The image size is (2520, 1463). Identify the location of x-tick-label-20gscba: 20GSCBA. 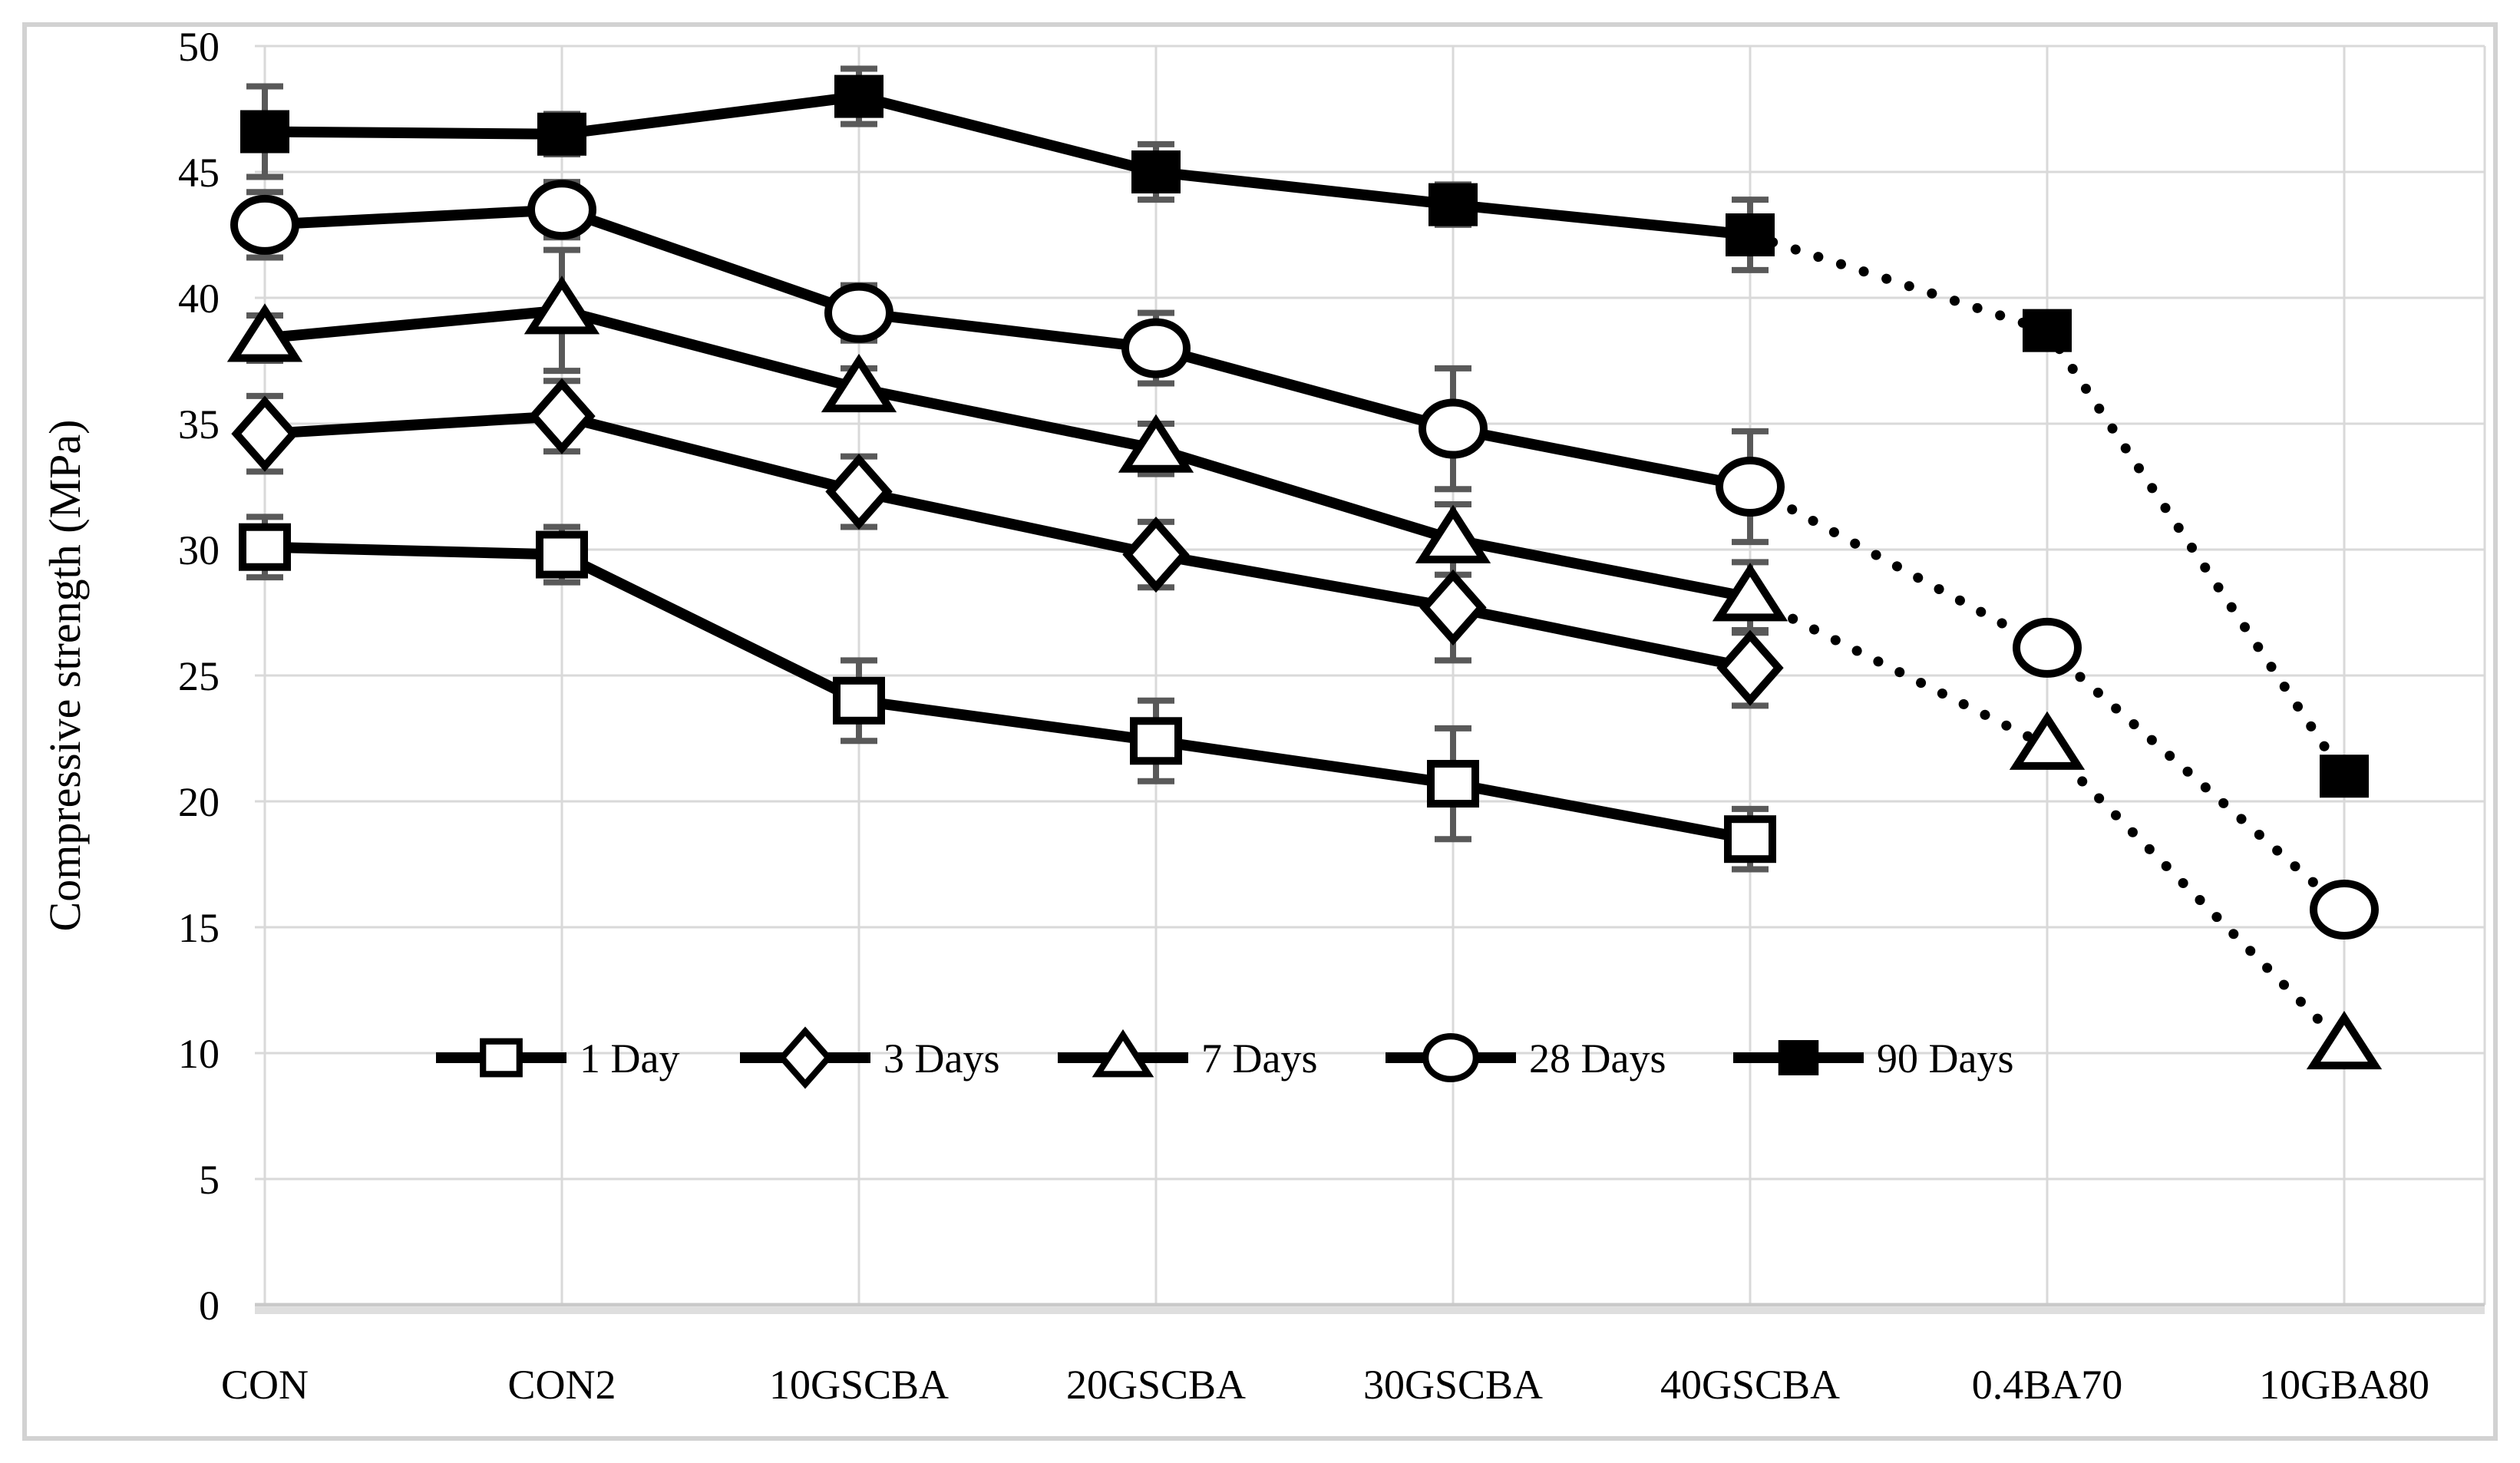
(1156, 1385).